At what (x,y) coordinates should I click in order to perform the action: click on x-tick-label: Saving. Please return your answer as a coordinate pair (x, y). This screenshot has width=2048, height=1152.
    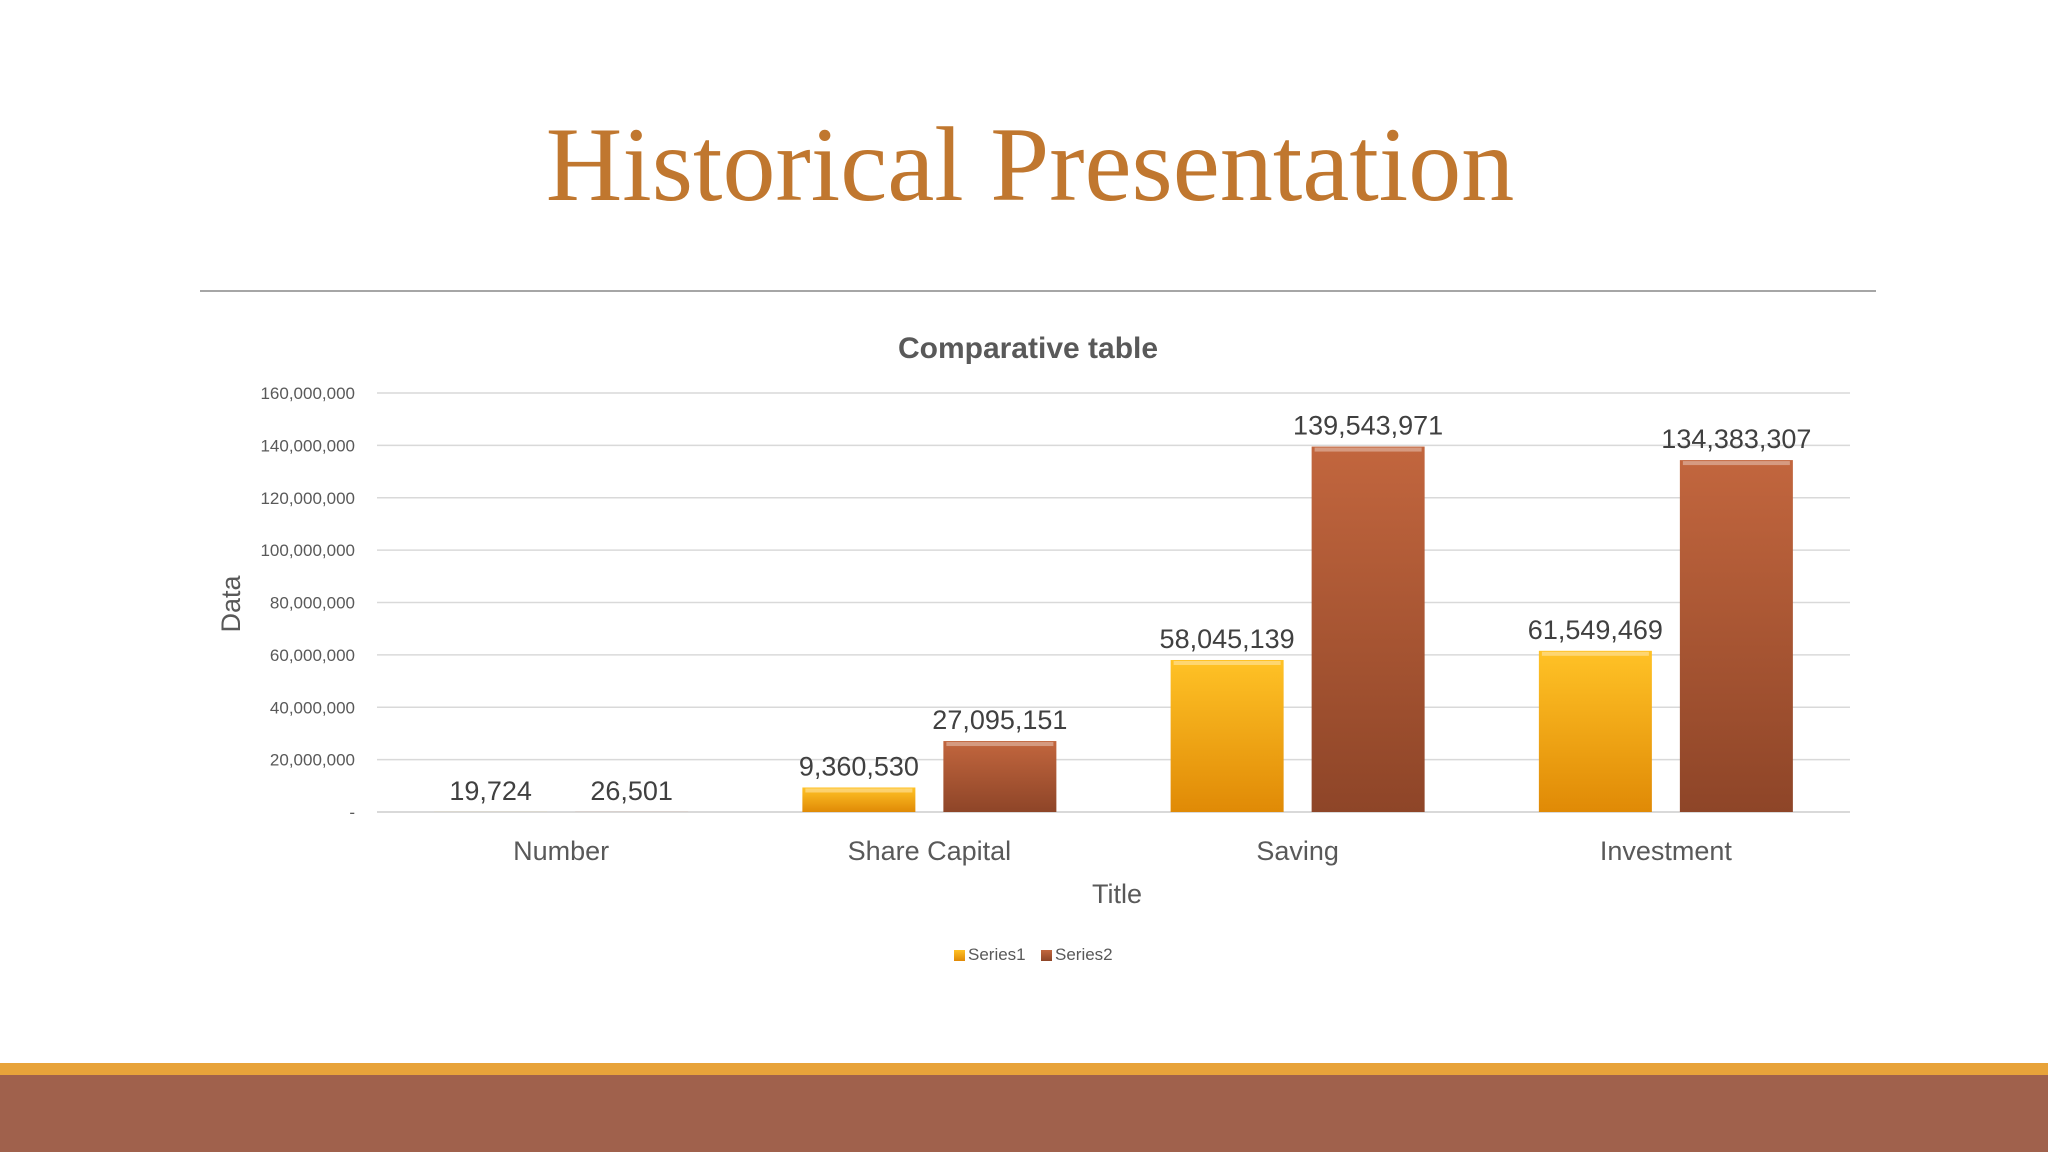
    Looking at the image, I should click on (1297, 851).